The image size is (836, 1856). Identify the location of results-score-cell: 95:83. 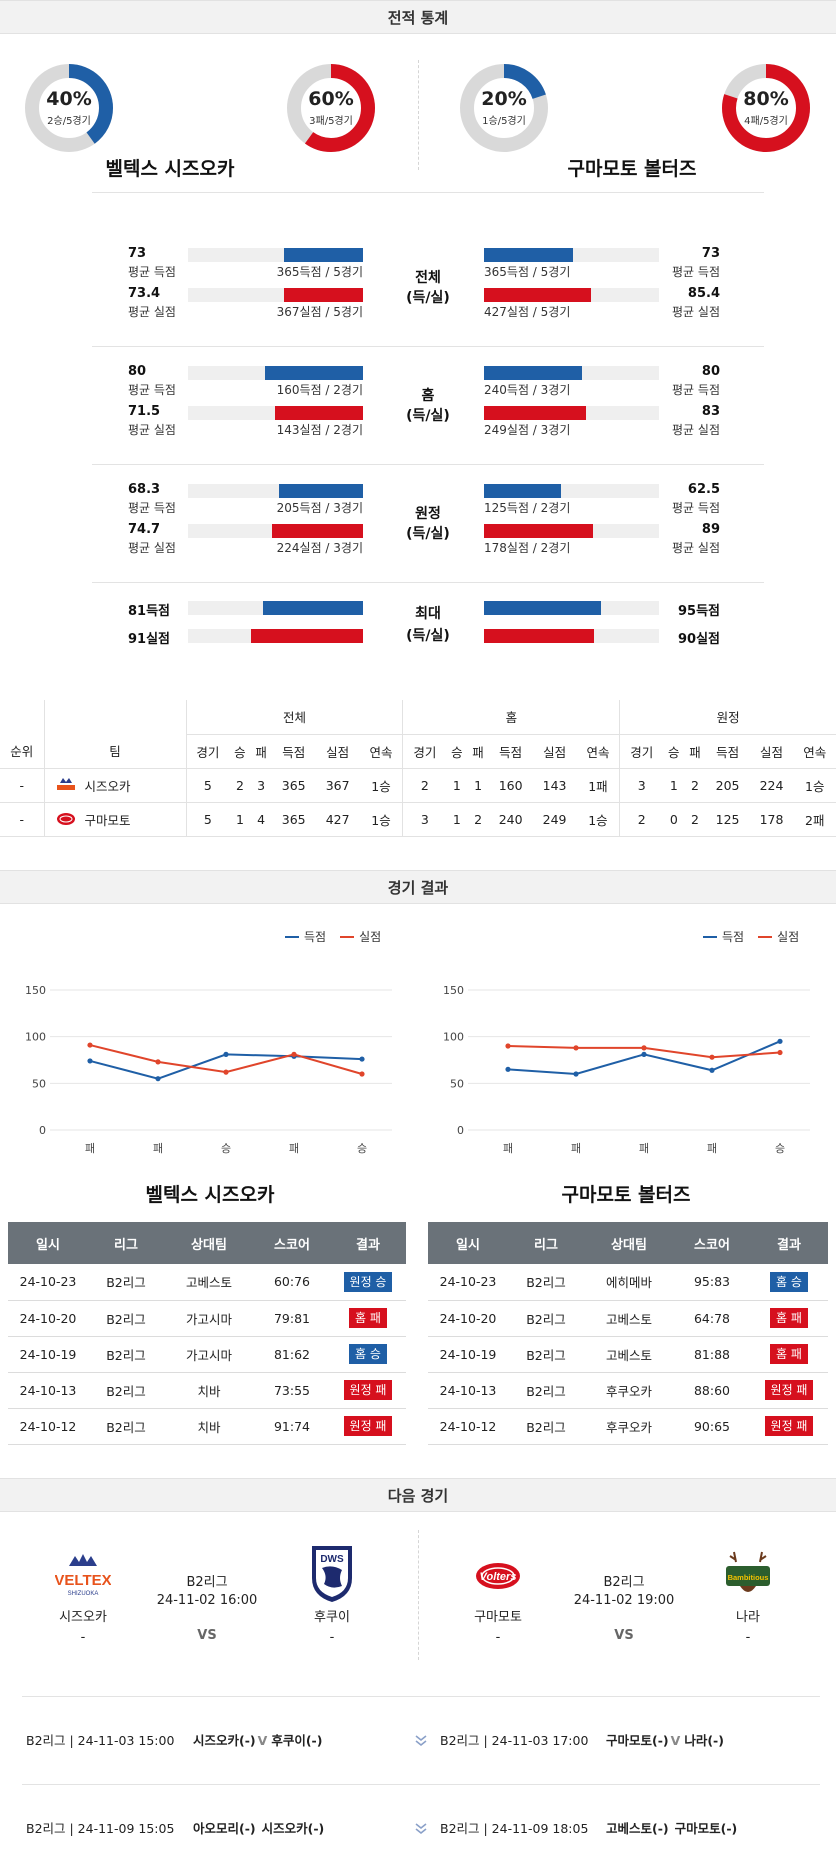
(712, 1282).